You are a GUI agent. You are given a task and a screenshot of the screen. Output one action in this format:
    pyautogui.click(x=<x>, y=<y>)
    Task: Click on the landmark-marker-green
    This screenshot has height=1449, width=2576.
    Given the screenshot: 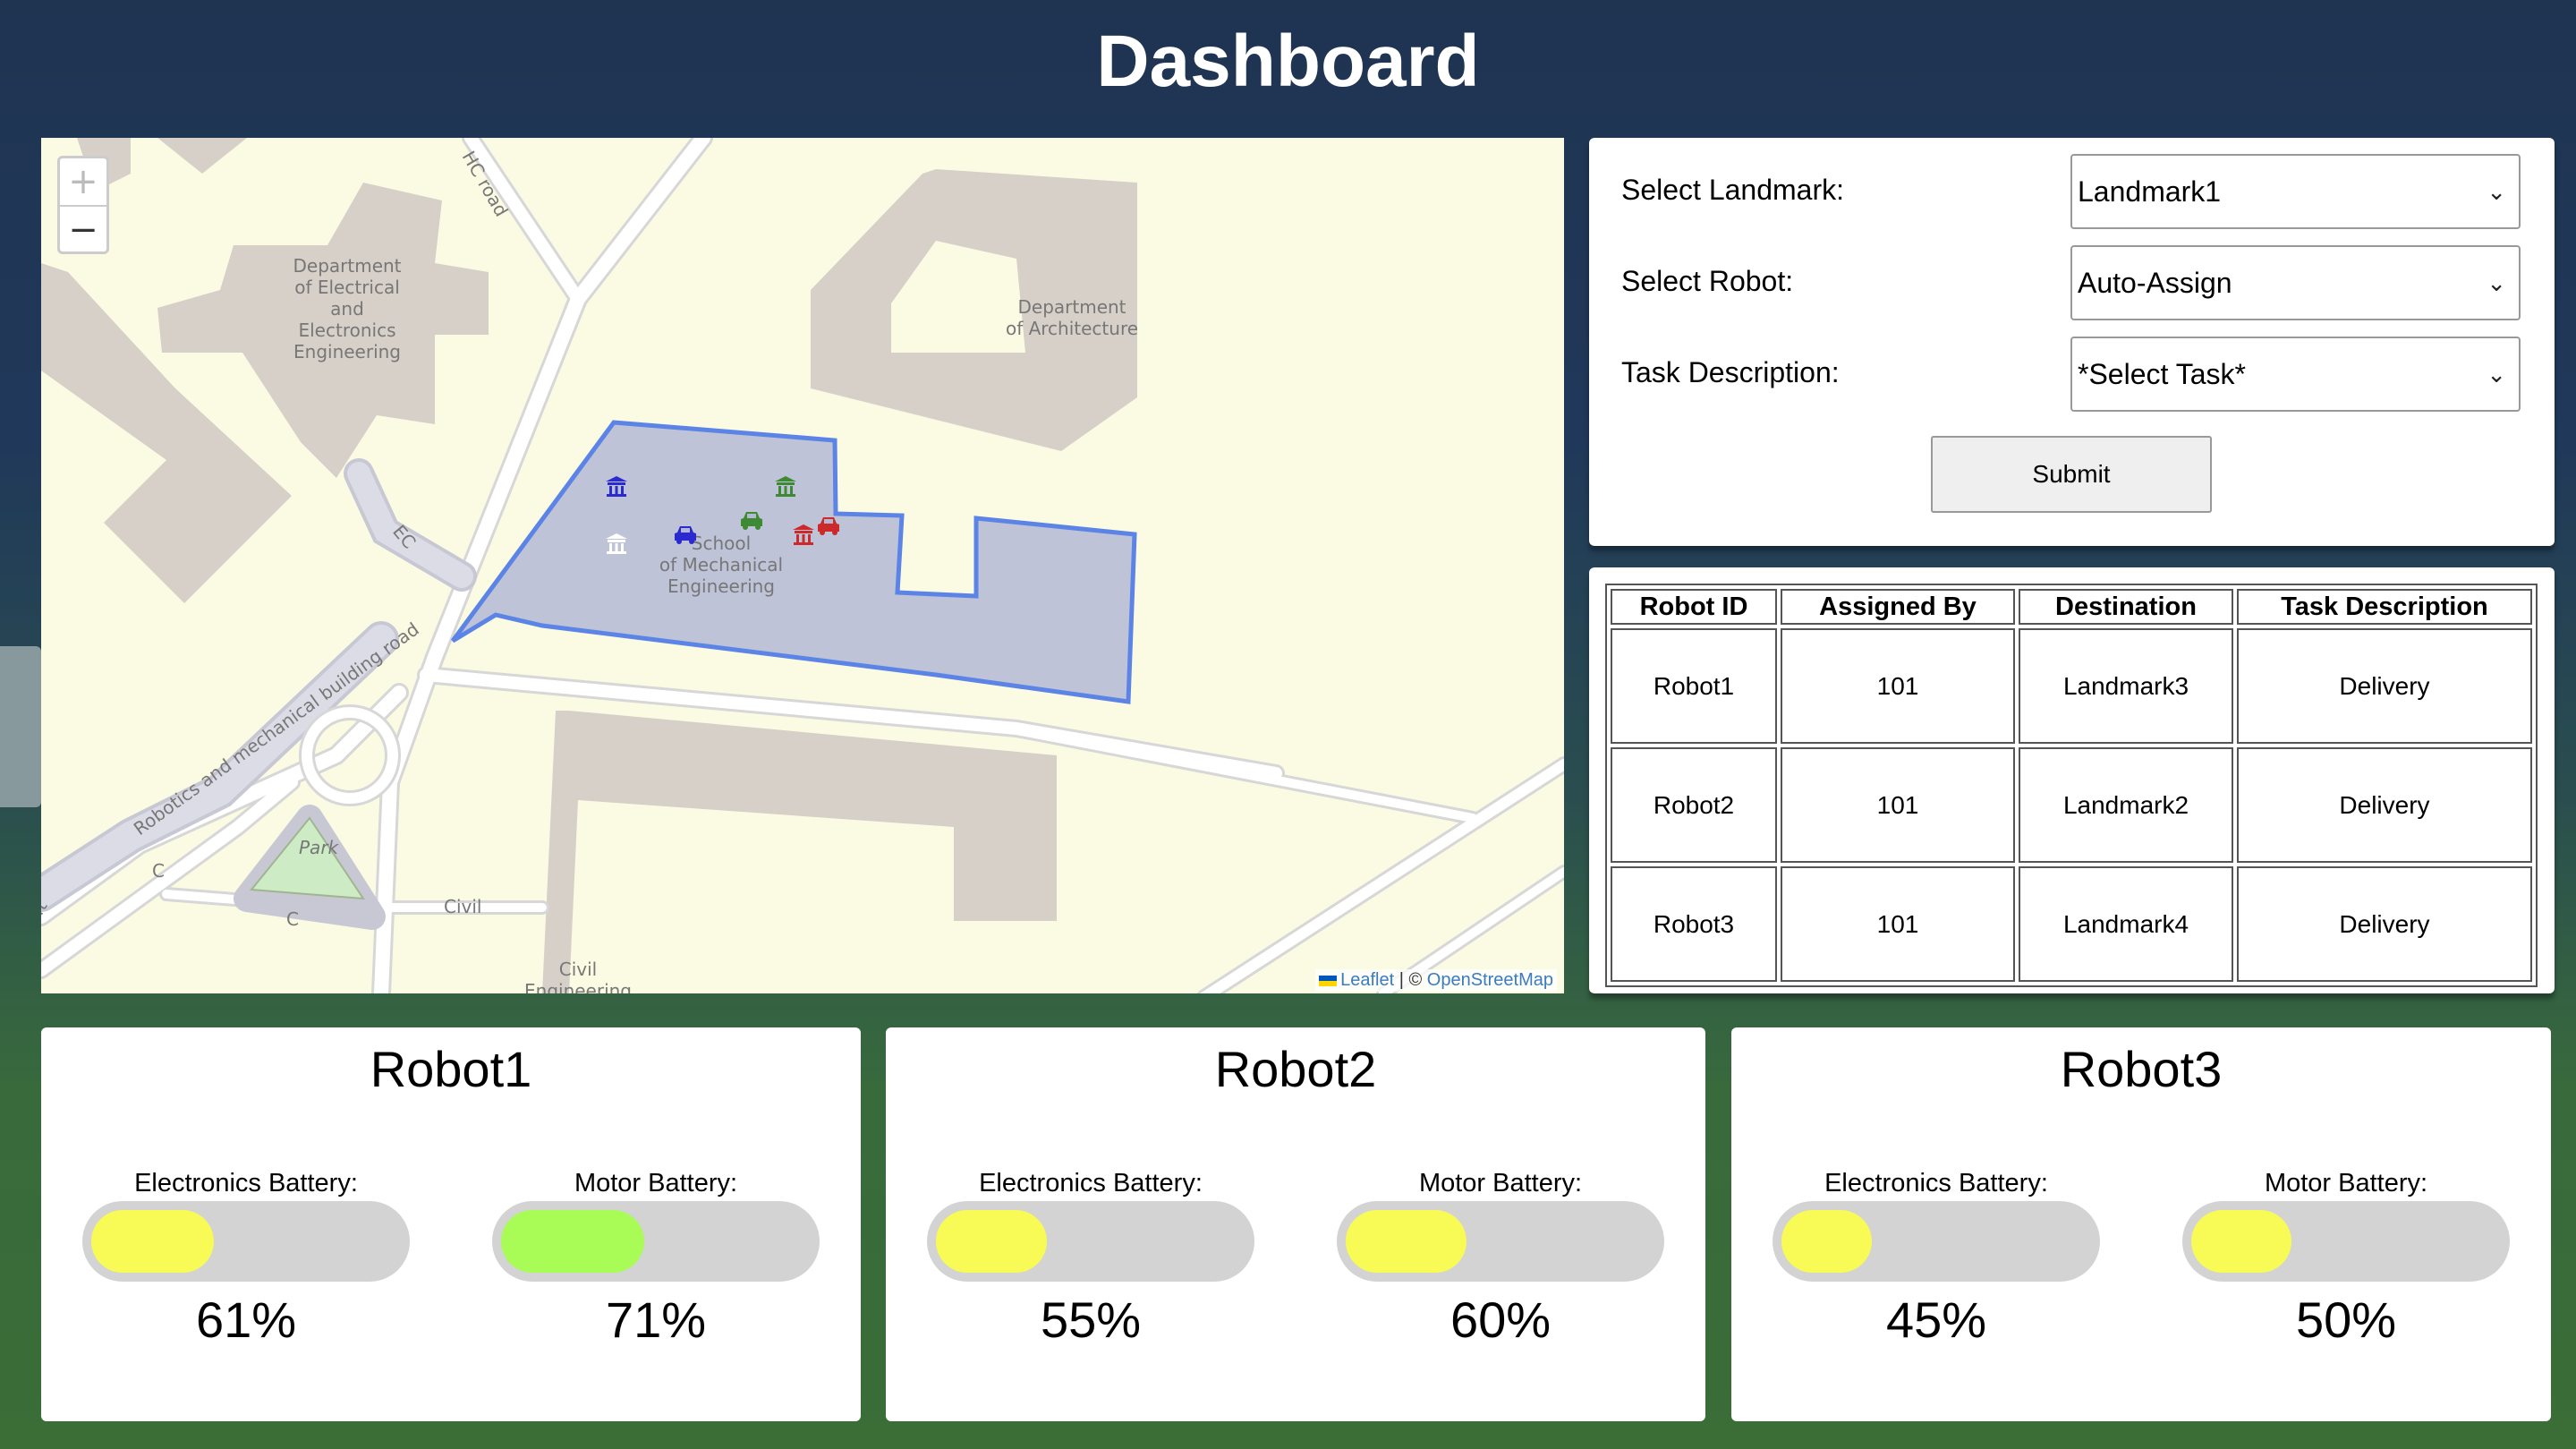 What is the action you would take?
    pyautogui.click(x=785, y=486)
    